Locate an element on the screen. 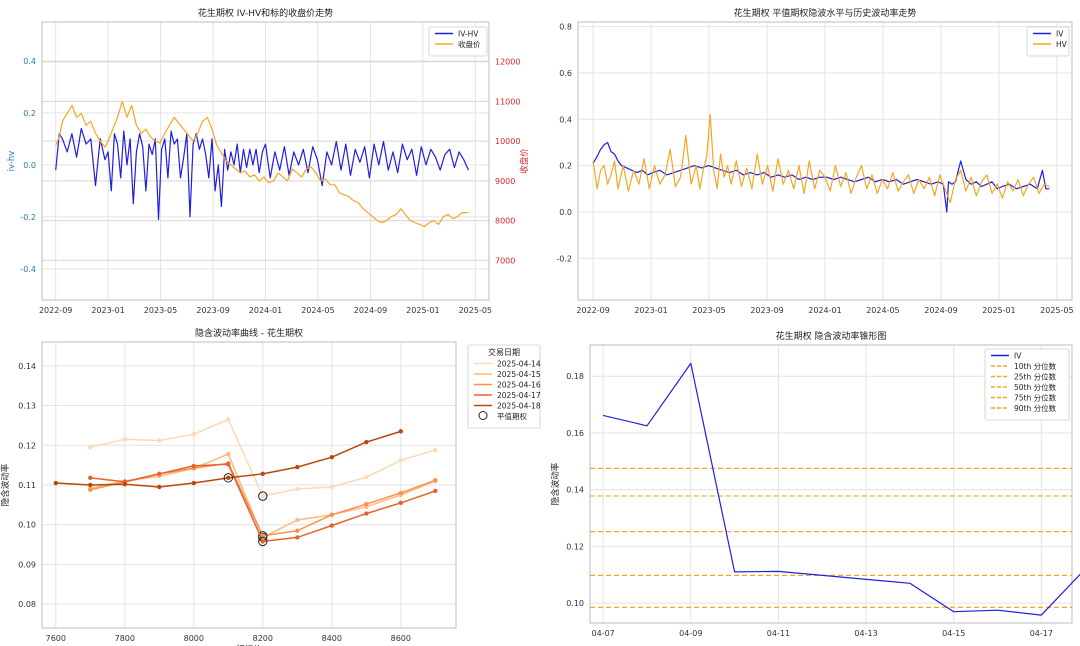  legend-marker-swatch is located at coordinates (483, 415).